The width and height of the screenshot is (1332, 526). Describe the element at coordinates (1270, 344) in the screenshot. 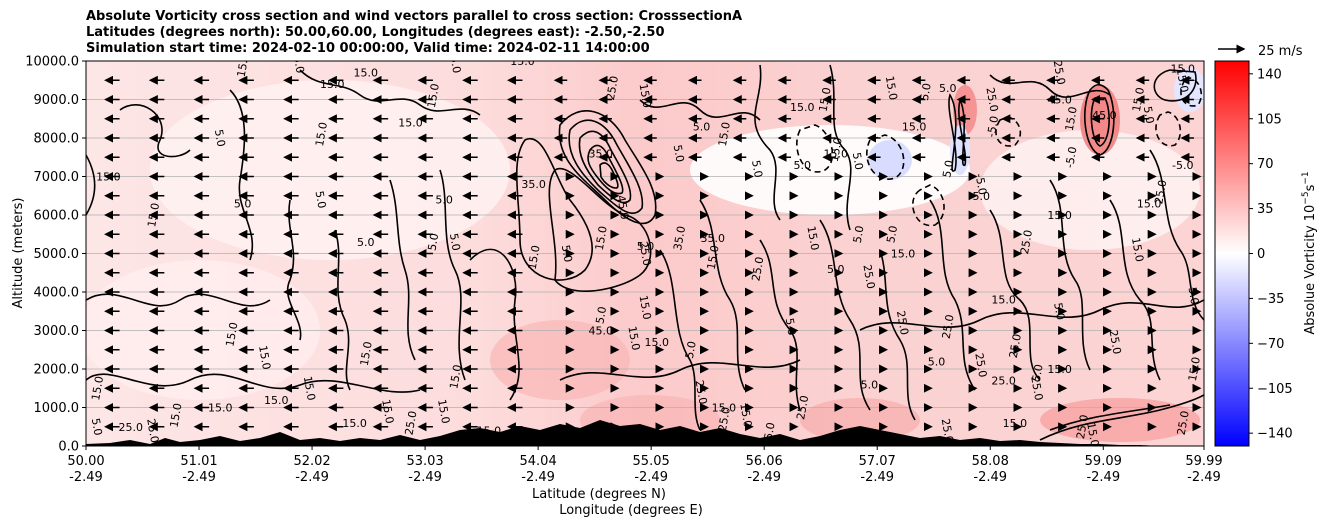

I see `colorbar-tick-label: −70` at that location.